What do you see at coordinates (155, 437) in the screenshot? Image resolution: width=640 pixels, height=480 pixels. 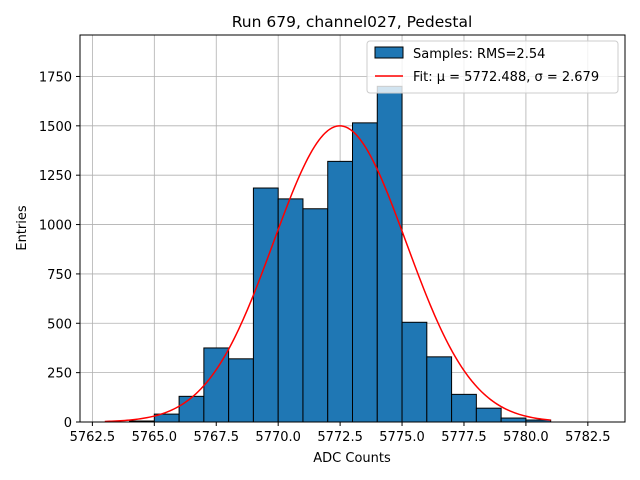 I see `x-tick-label: 5765.0` at bounding box center [155, 437].